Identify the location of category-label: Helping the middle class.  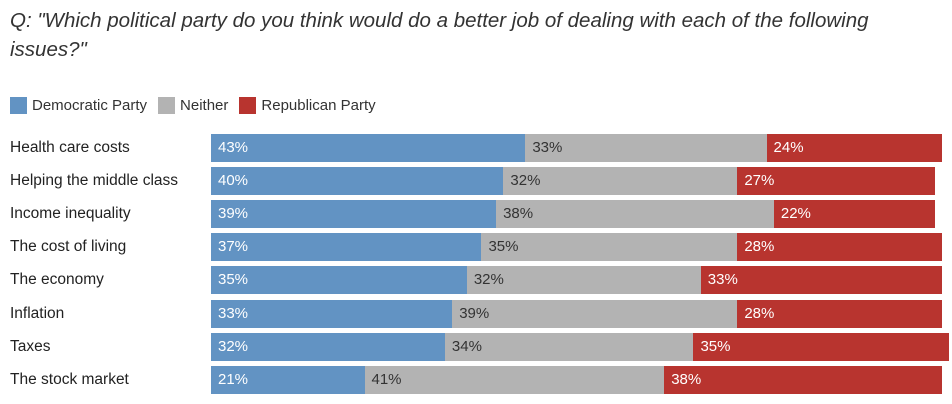
(94, 181).